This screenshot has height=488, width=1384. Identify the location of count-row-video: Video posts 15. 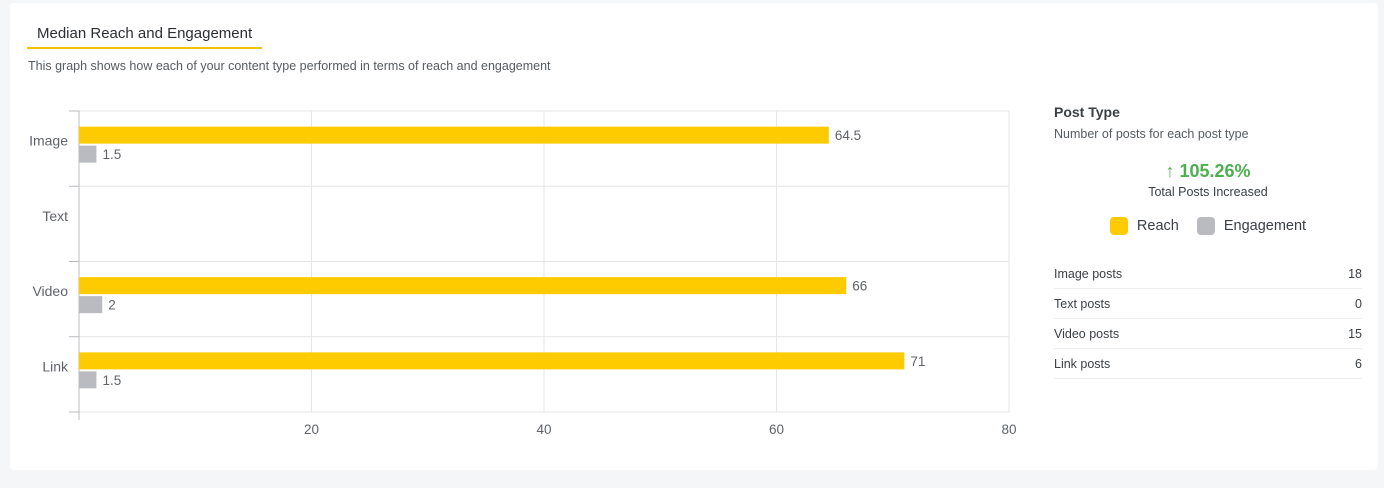
(1208, 334).